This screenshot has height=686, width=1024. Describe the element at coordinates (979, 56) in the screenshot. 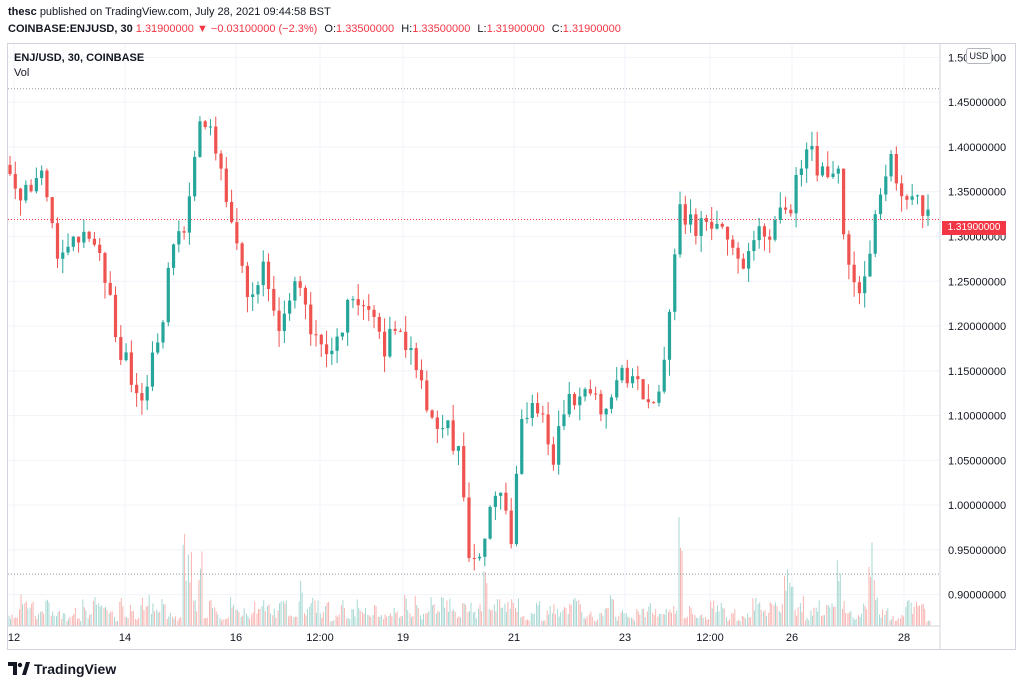

I see `currency-badge: USD` at that location.